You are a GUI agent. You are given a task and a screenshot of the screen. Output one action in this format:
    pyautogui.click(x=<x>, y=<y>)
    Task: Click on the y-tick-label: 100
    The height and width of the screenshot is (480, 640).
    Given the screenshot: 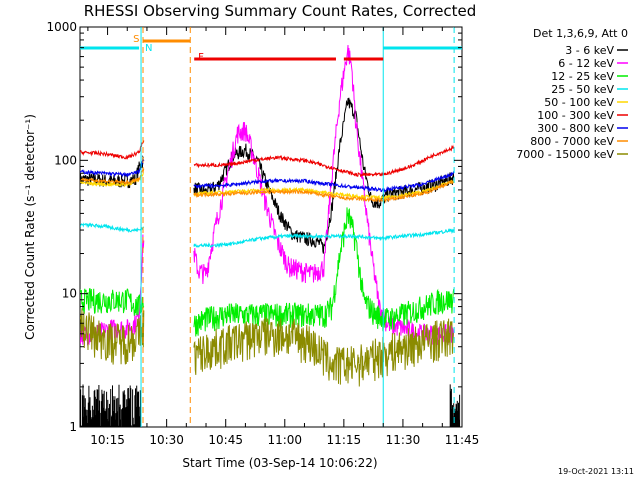 What is the action you would take?
    pyautogui.click(x=65, y=160)
    